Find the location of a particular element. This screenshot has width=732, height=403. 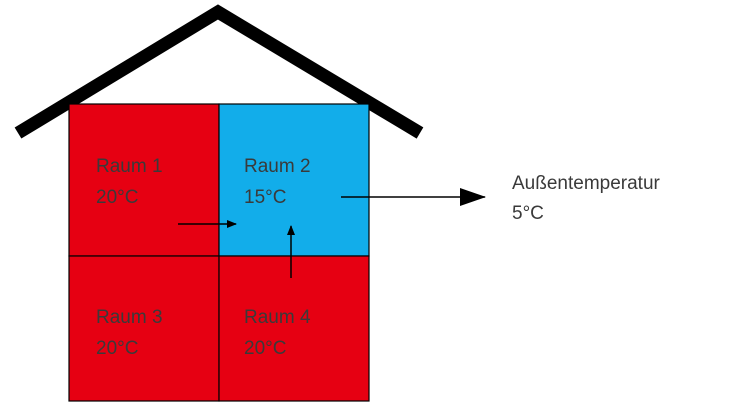

room-2-temperature: 15°C is located at coordinates (265, 197).